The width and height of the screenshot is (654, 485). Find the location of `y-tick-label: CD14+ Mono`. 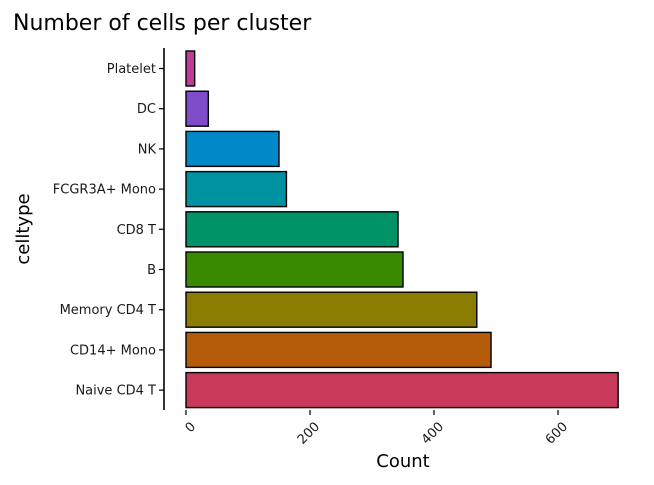

y-tick-label: CD14+ Mono is located at coordinates (113, 350).